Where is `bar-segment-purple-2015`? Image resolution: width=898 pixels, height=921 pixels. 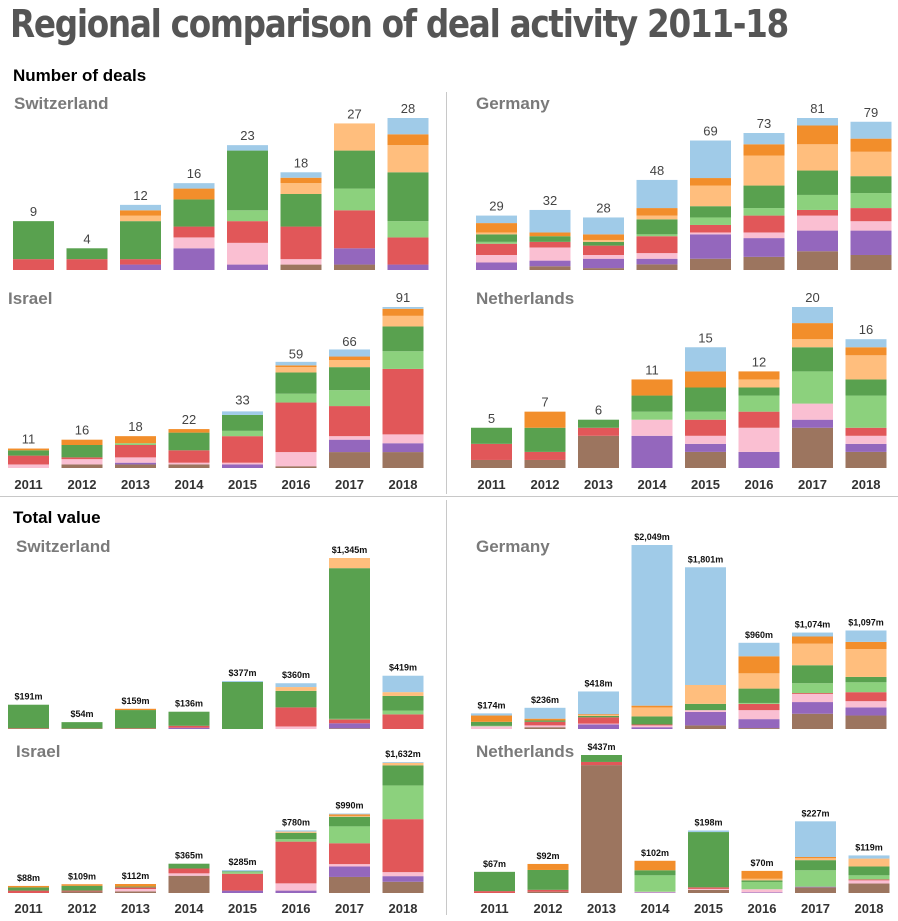
bar-segment-purple-2015 is located at coordinates (705, 447).